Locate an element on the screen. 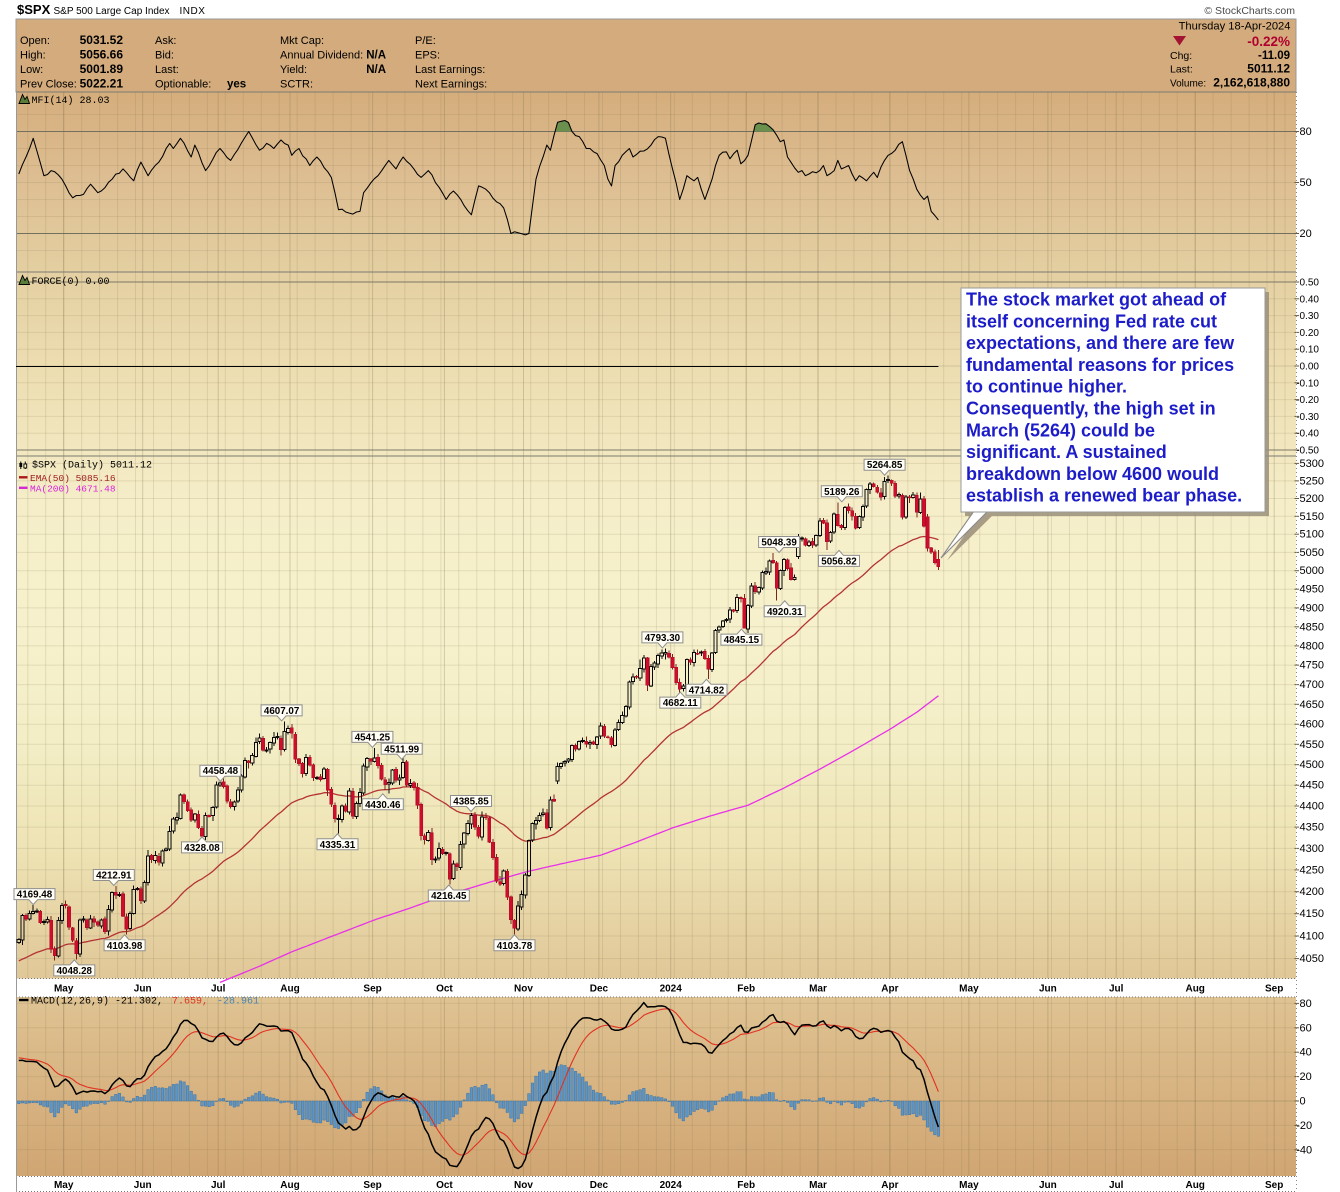 The width and height of the screenshot is (1340, 1192). svg-text: 5200 is located at coordinates (1312, 499).